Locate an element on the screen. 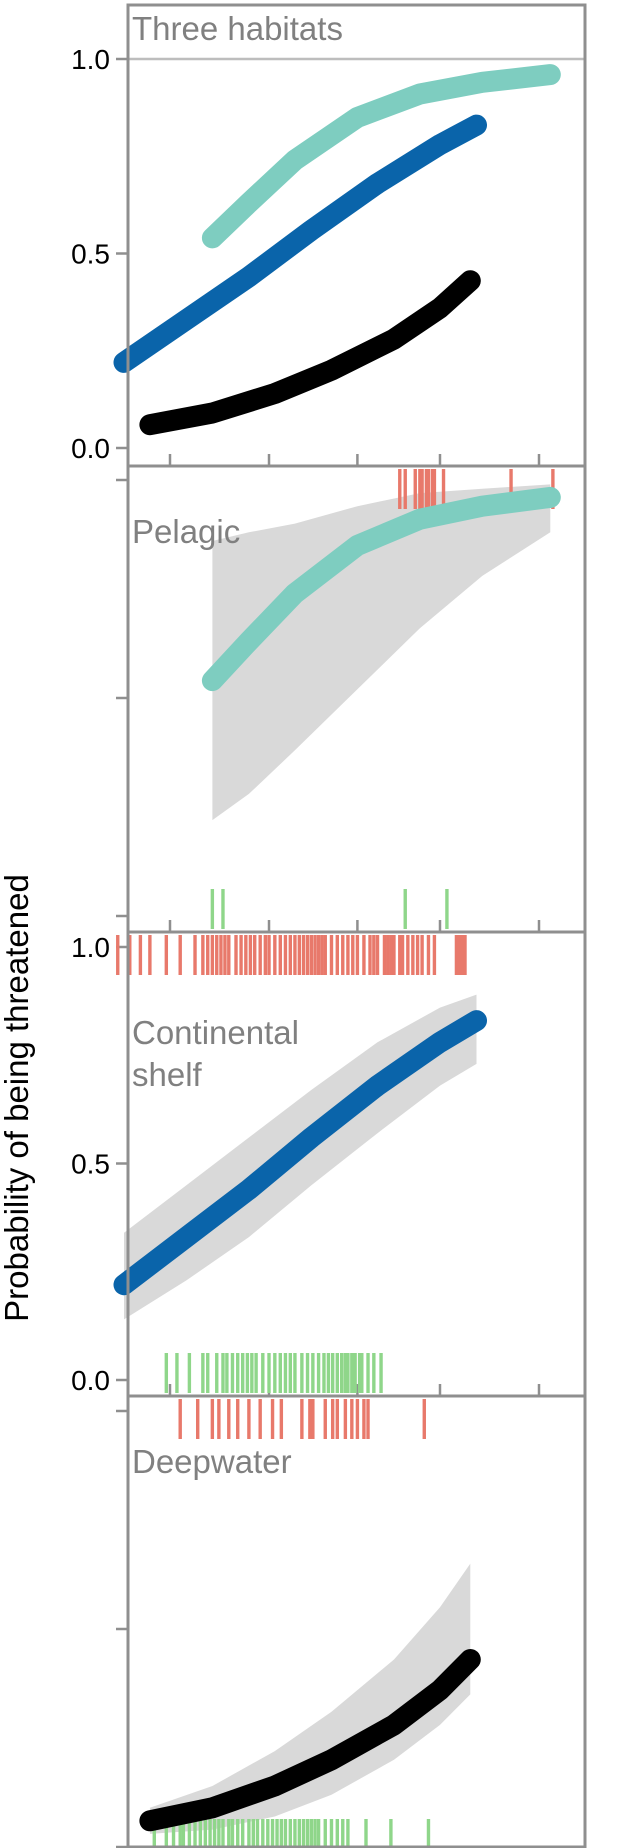 The width and height of the screenshot is (617, 1848). panel-title: Continental is located at coordinates (215, 1032).